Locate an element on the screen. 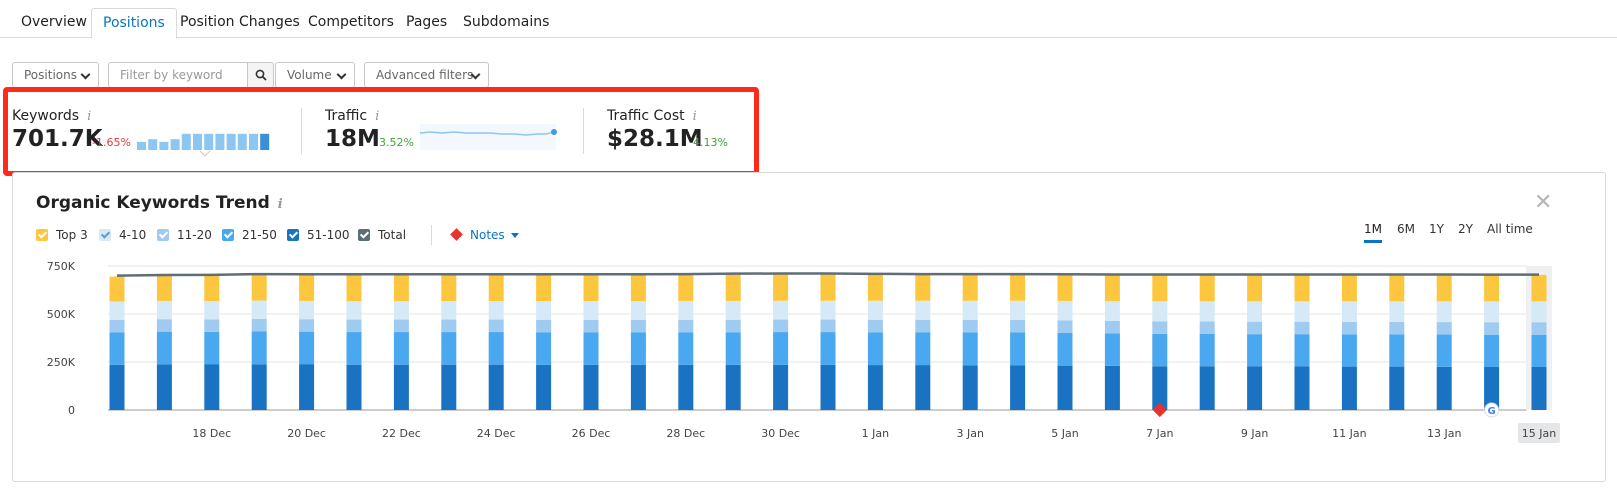 The width and height of the screenshot is (1617, 494). tab-competitors: Competitors is located at coordinates (351, 22).